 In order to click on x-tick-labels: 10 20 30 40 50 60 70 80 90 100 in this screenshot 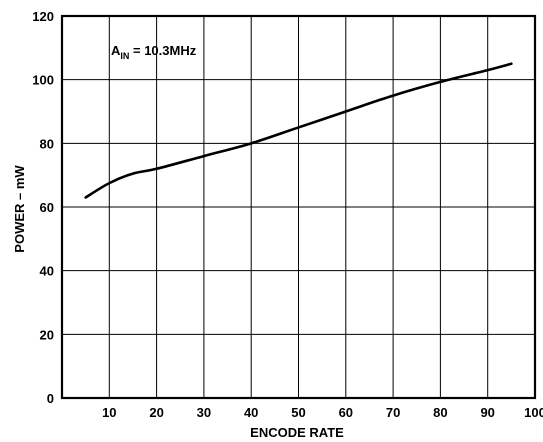, I will do `click(322, 412)`.